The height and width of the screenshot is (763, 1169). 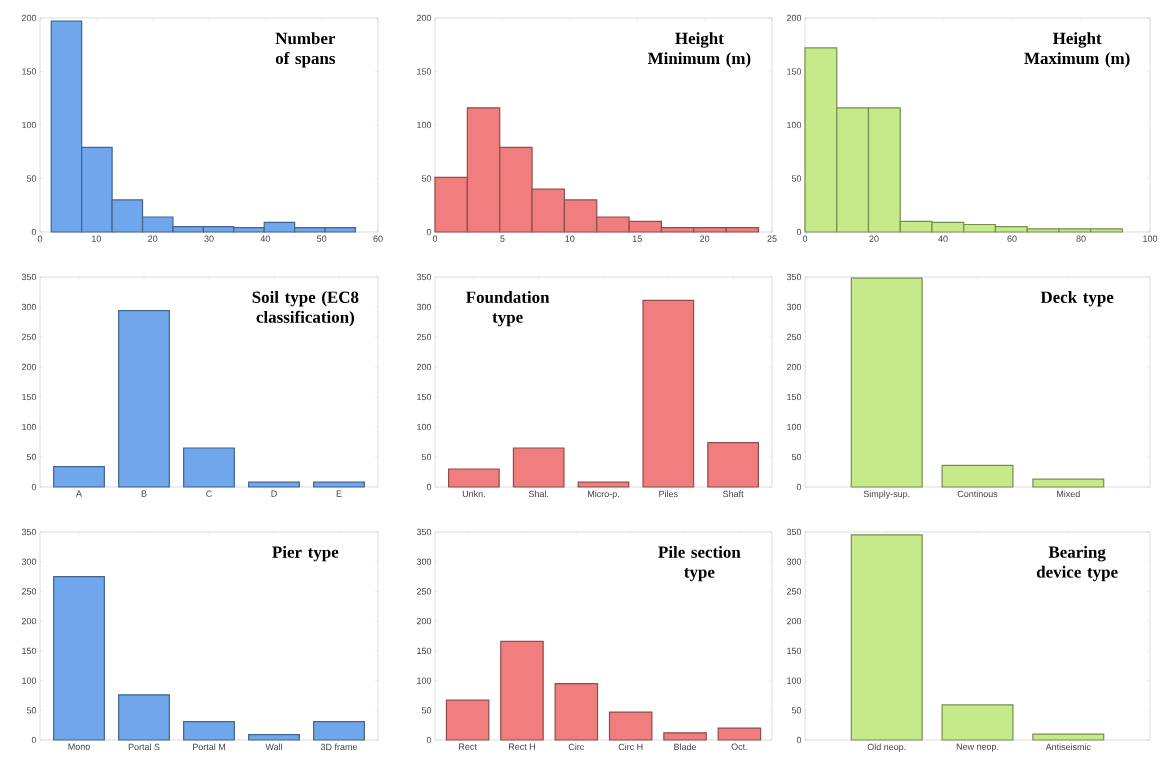 What do you see at coordinates (305, 553) in the screenshot?
I see `text: Pier type` at bounding box center [305, 553].